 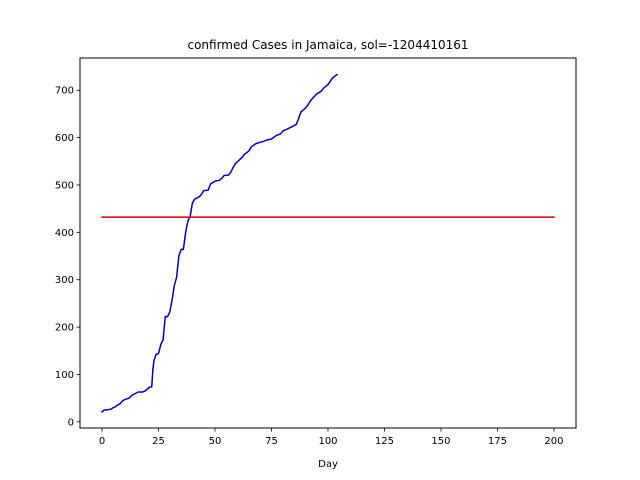 What do you see at coordinates (327, 441) in the screenshot?
I see `x-tick-label: 100` at bounding box center [327, 441].